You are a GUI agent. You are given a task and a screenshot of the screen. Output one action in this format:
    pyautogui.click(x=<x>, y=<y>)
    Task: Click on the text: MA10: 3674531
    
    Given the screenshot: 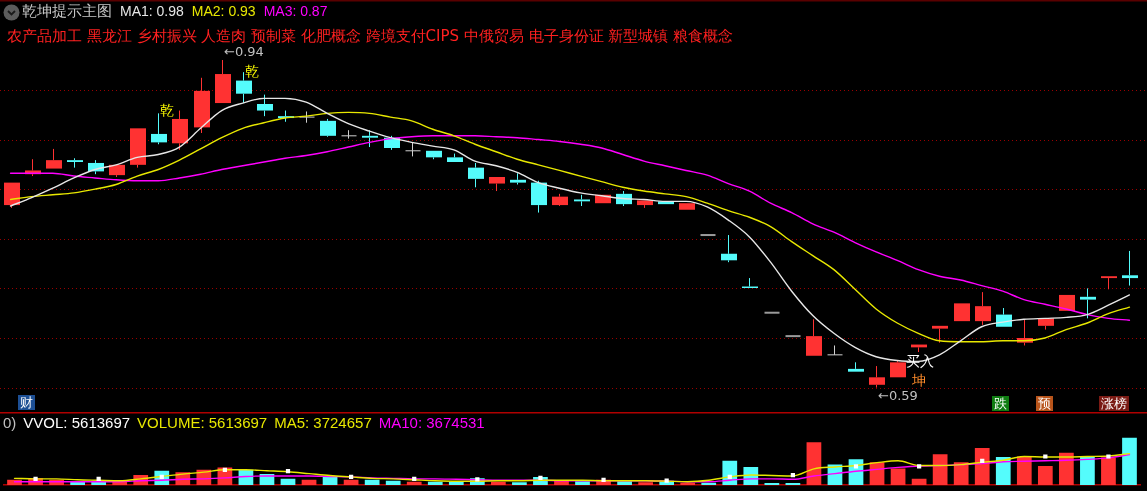 What is the action you would take?
    pyautogui.click(x=431, y=423)
    